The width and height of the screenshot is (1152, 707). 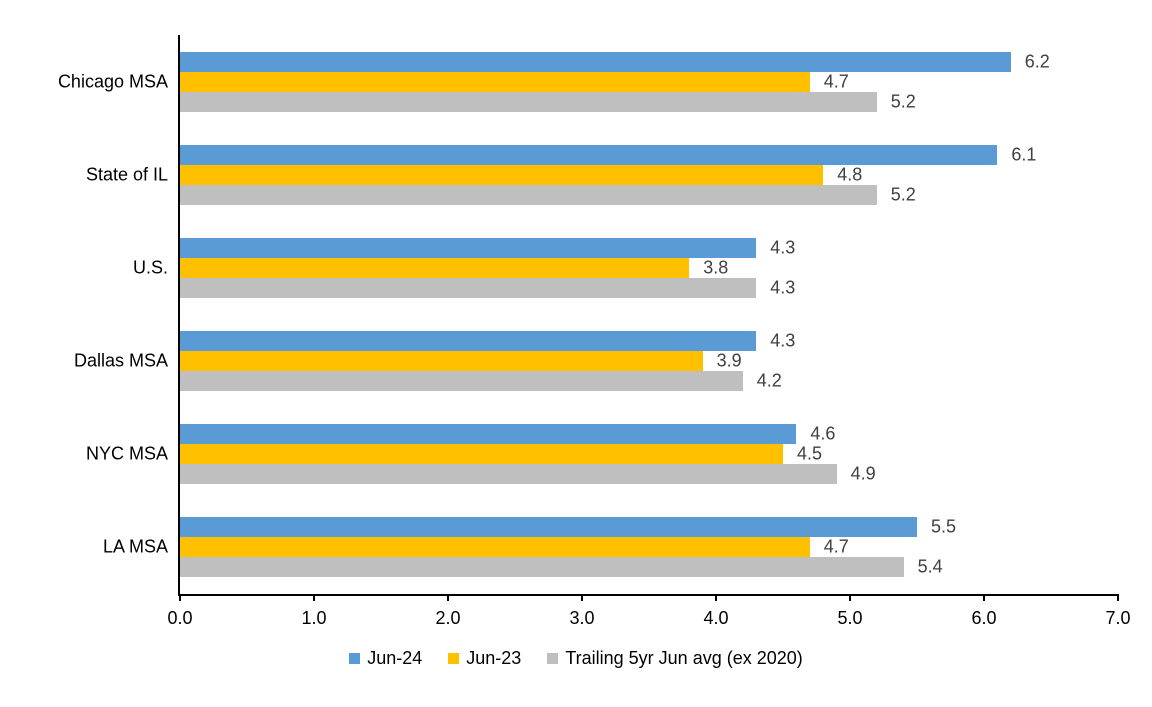 What do you see at coordinates (120, 360) in the screenshot?
I see `category-label: Dallas MSA` at bounding box center [120, 360].